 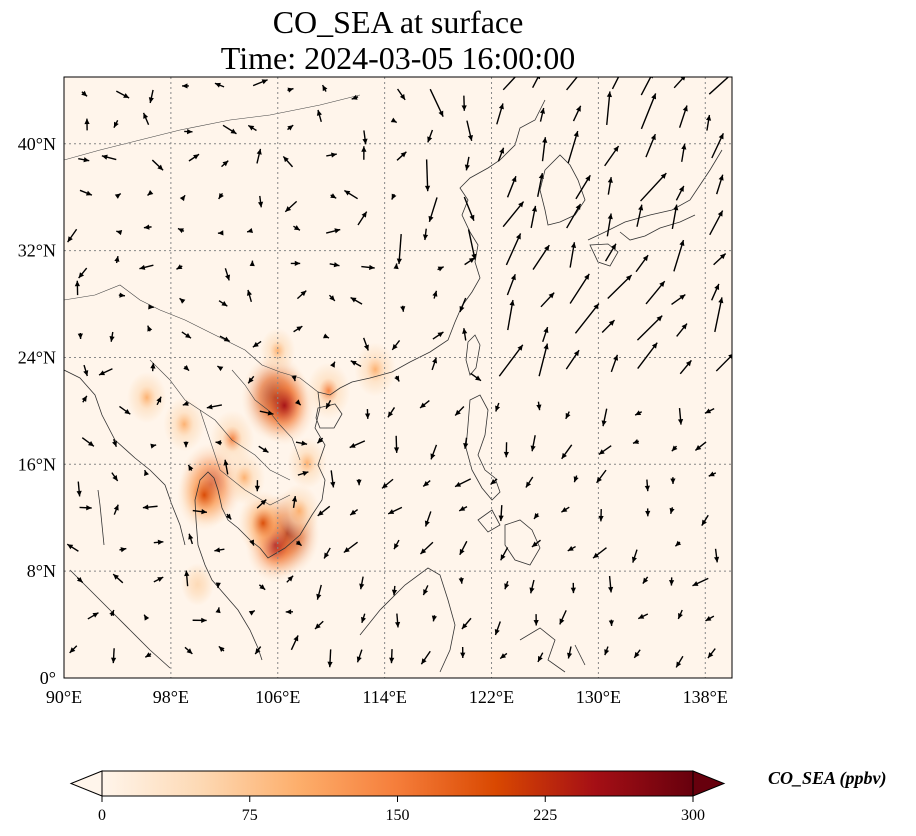 What do you see at coordinates (37, 357) in the screenshot?
I see `lat-tick-label: 24°N` at bounding box center [37, 357].